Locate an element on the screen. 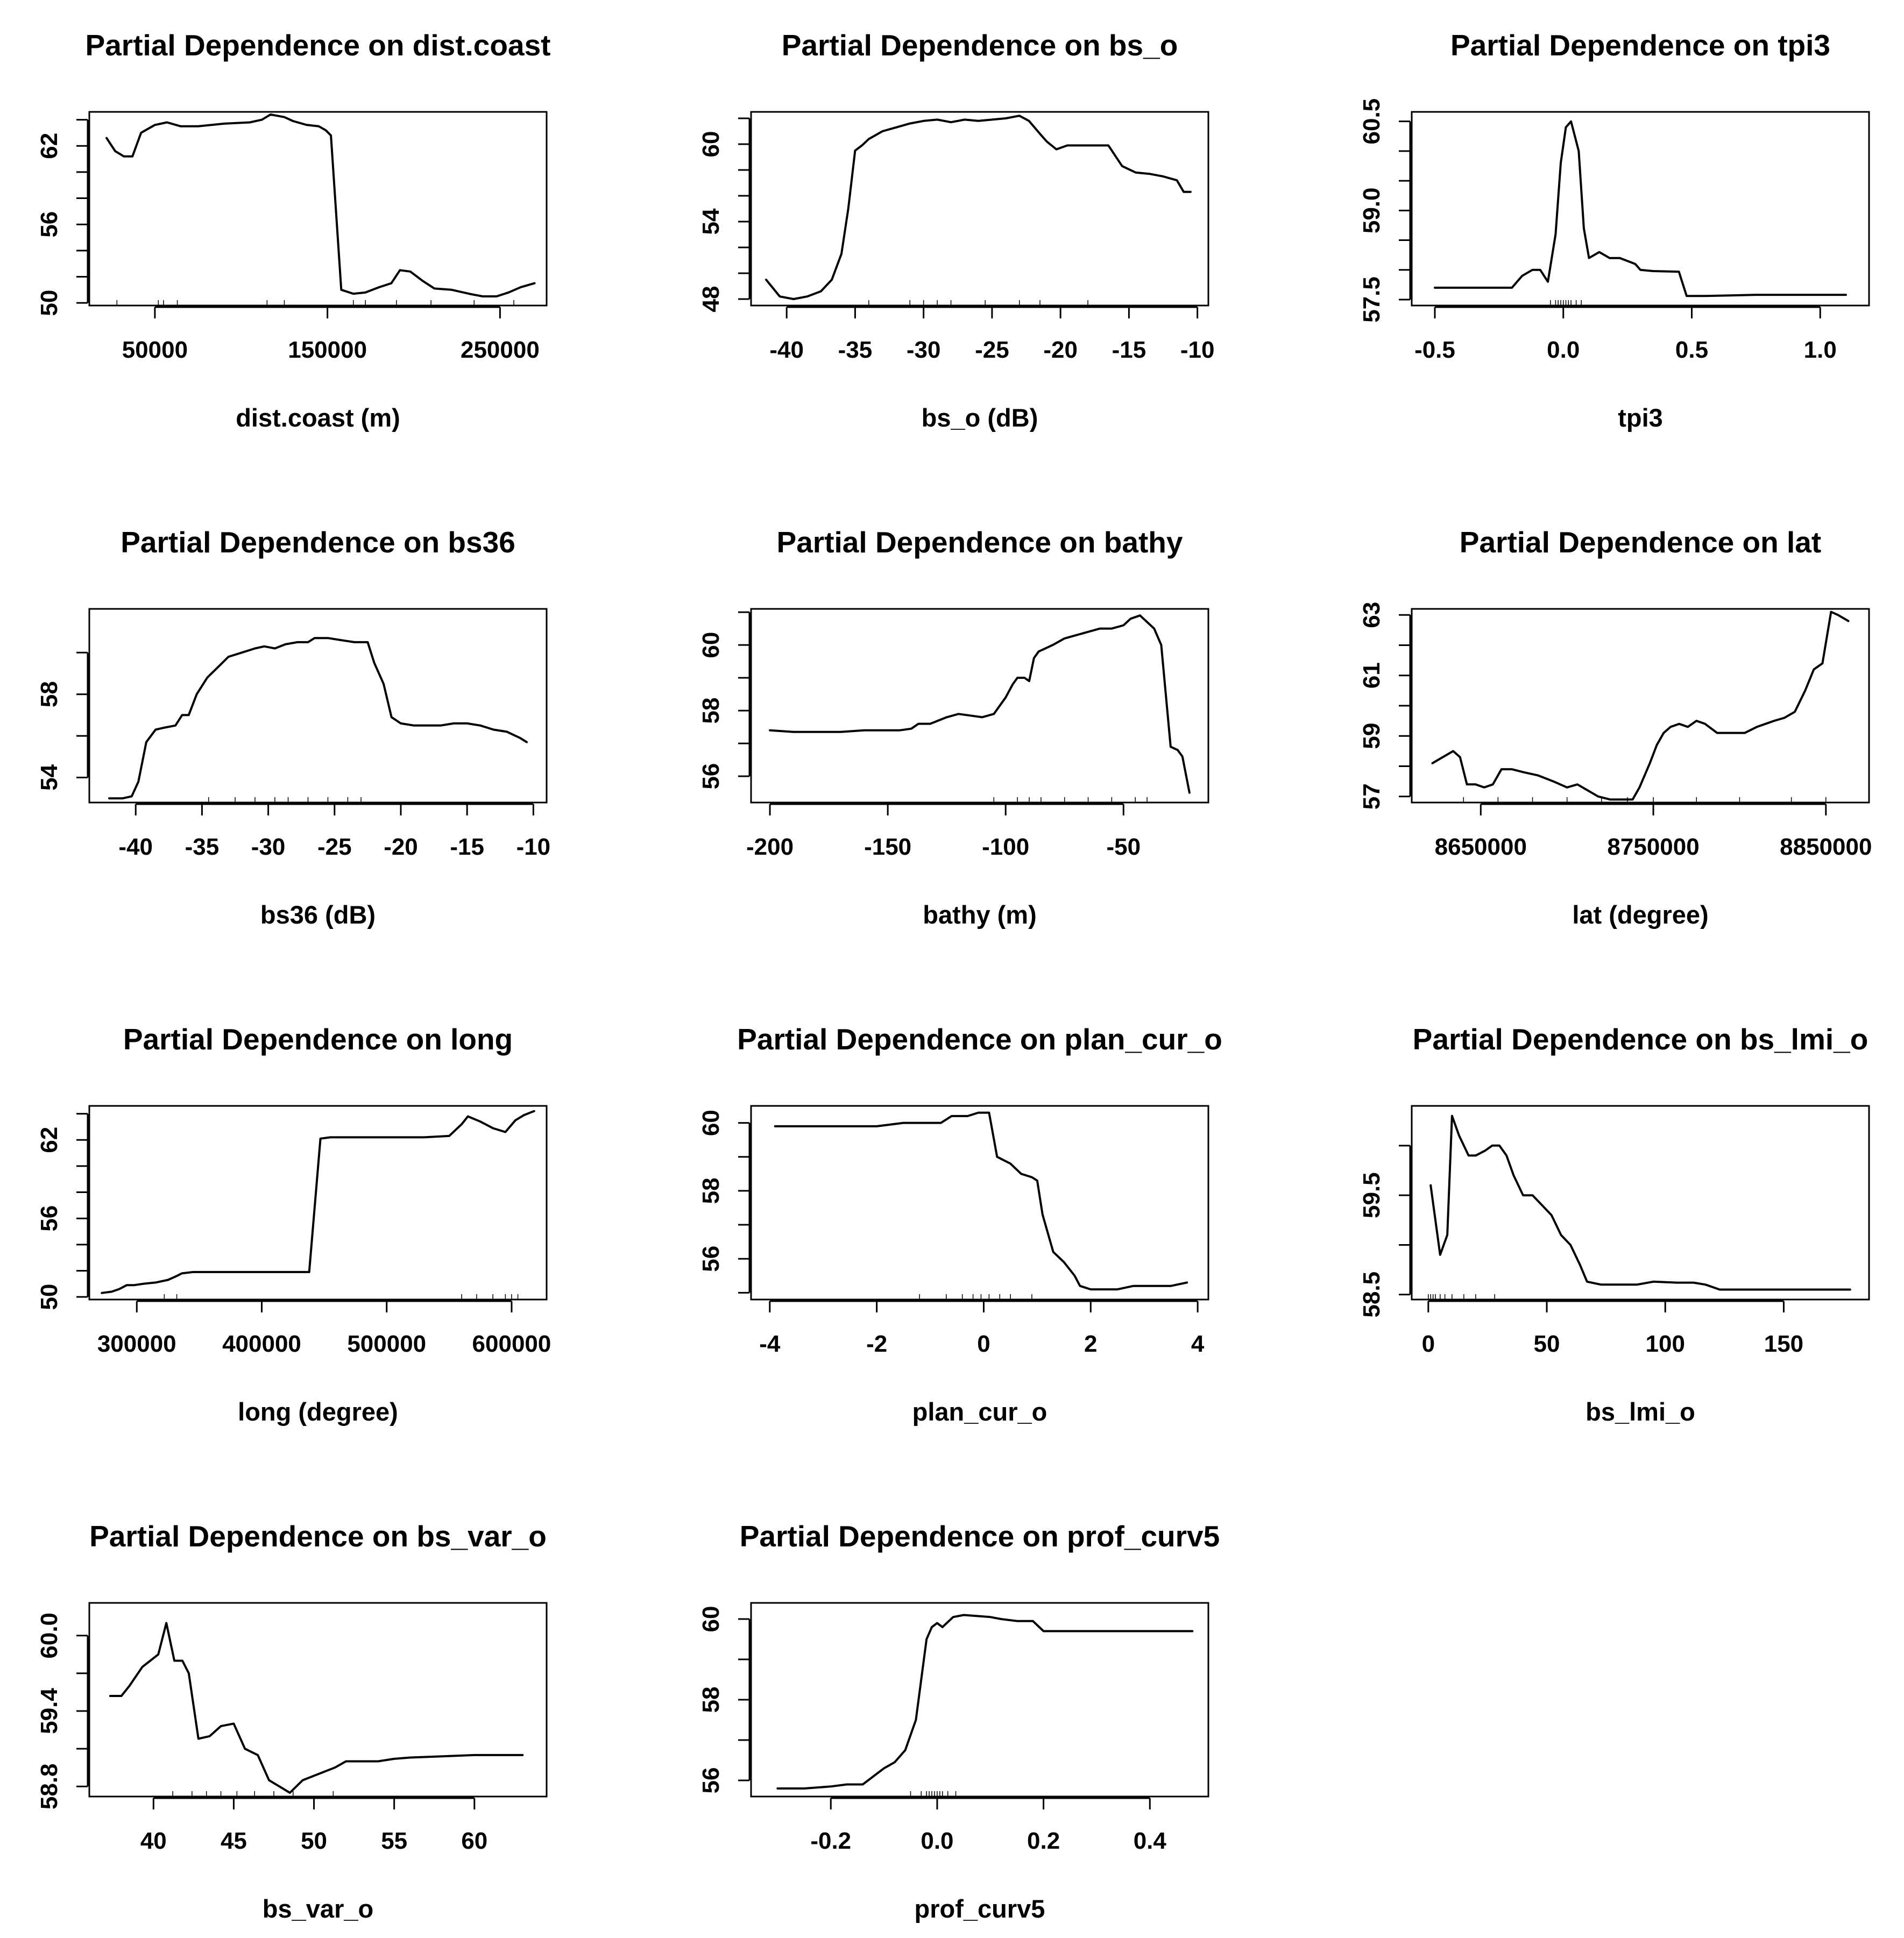  y-tick-label: 59.5 is located at coordinates (1371, 1195).